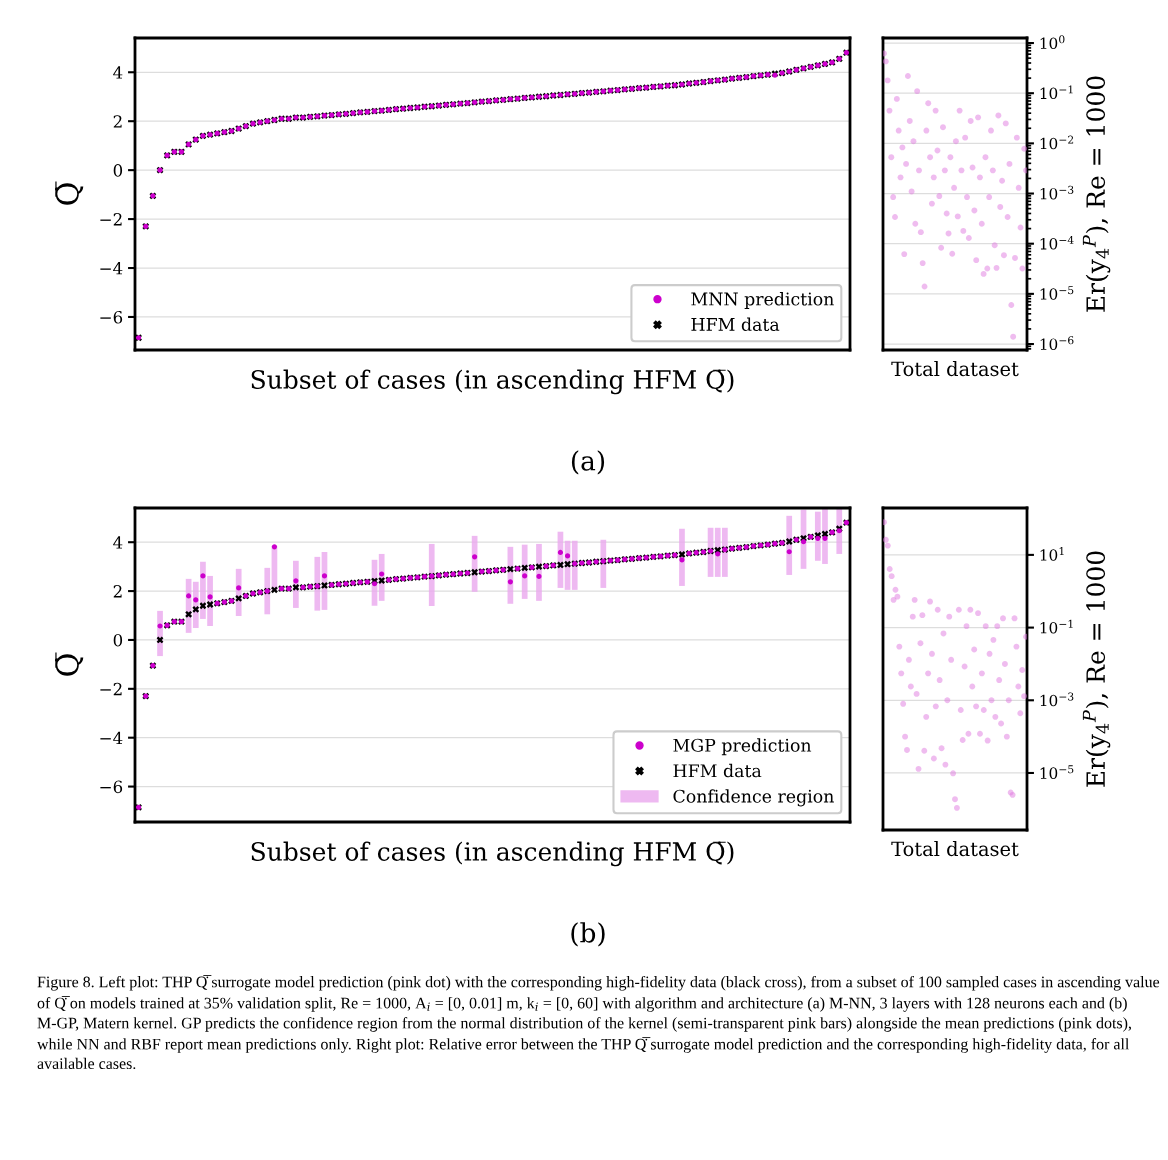 The image size is (1168, 1160). Describe the element at coordinates (1052, 554) in the screenshot. I see `y2-tick-label: 10$^{1}$` at that location.